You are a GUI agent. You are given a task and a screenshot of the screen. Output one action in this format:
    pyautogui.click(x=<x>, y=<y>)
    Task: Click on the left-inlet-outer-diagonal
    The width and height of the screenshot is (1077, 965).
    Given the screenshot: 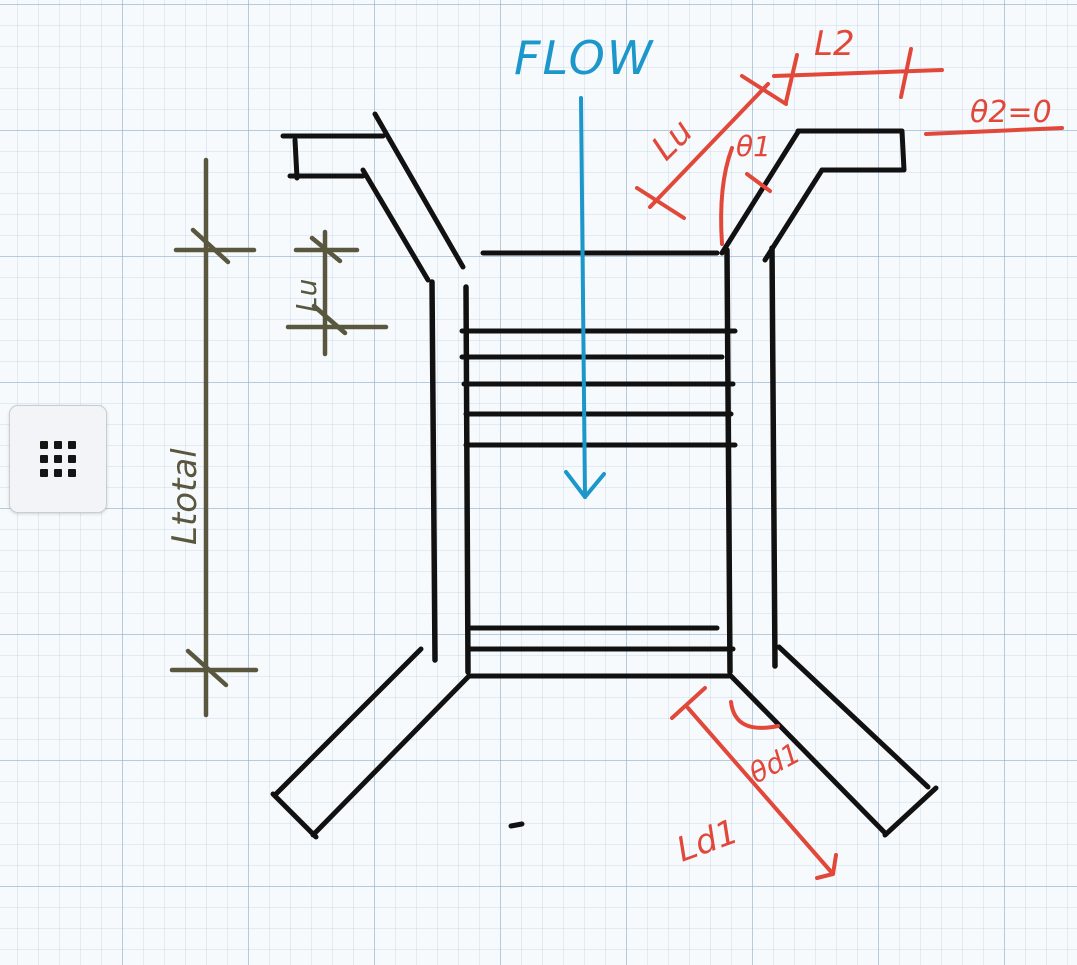 What is the action you would take?
    pyautogui.click(x=419, y=190)
    